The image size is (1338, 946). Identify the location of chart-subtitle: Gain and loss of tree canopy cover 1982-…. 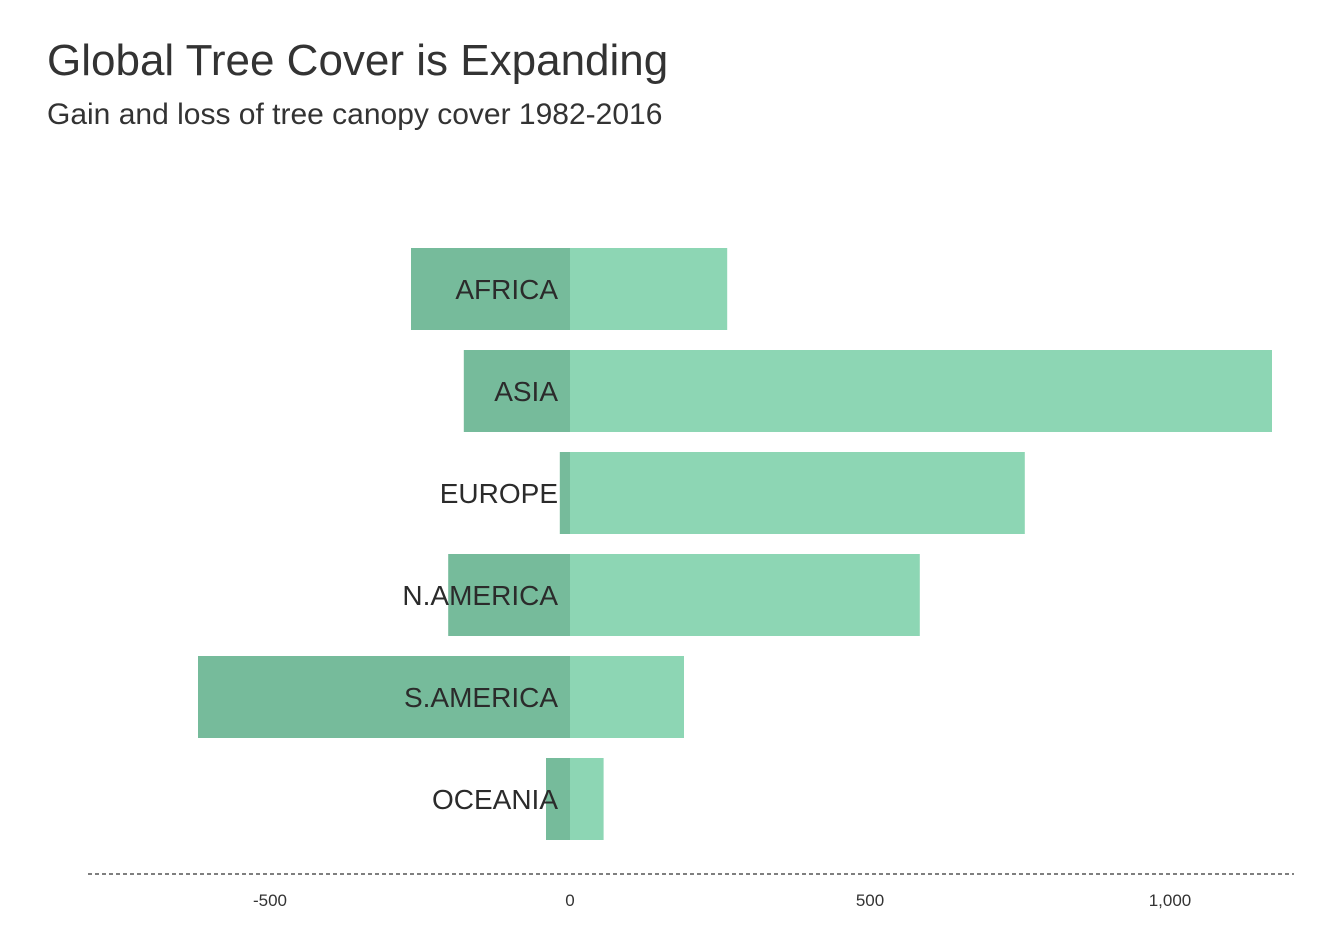
(355, 114).